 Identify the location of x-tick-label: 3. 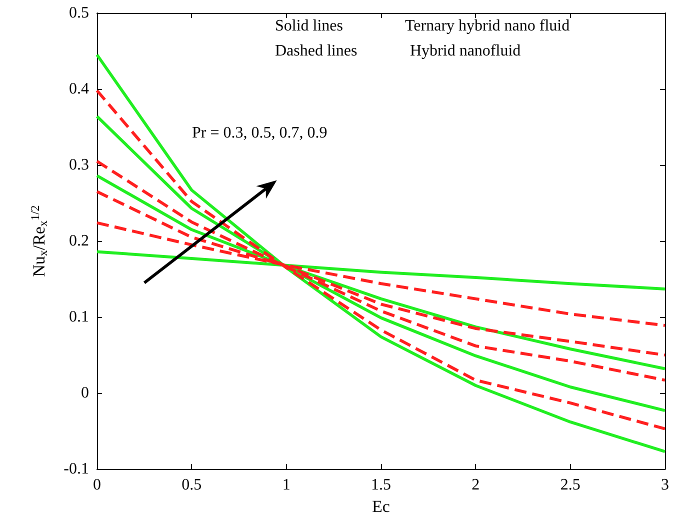
(665, 485).